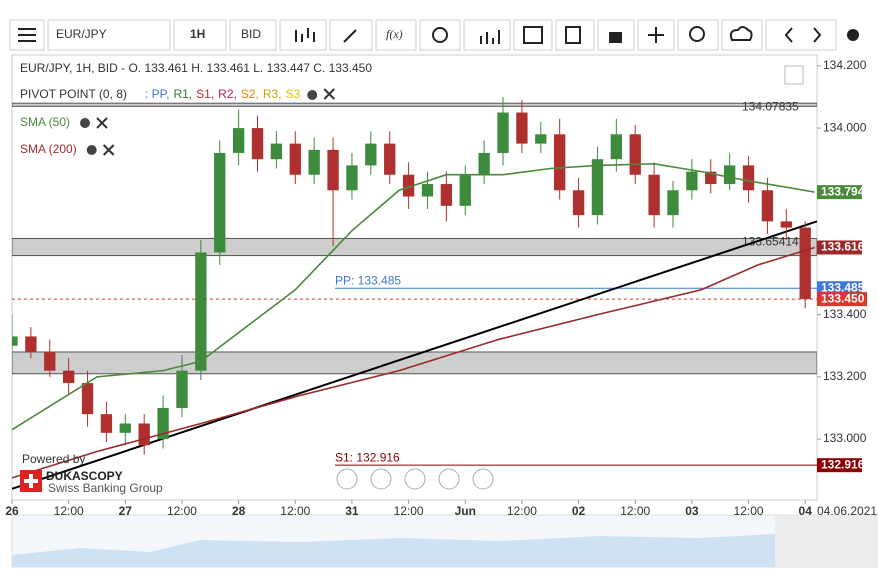 The width and height of the screenshot is (878, 578). I want to click on info-icon, so click(440, 35).